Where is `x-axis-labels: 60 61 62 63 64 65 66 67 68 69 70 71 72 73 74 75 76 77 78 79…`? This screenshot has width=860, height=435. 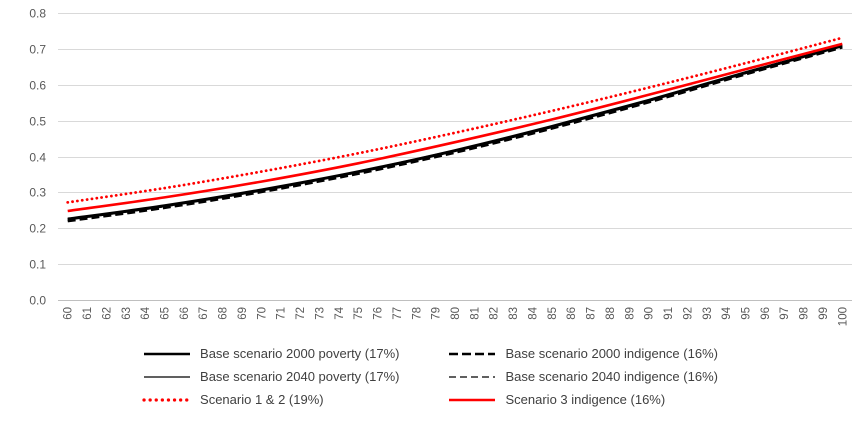 x-axis-labels: 60 61 62 63 64 65 66 67 68 69 70 71 72 73 74 75 76 77 78 79… is located at coordinates (456, 316).